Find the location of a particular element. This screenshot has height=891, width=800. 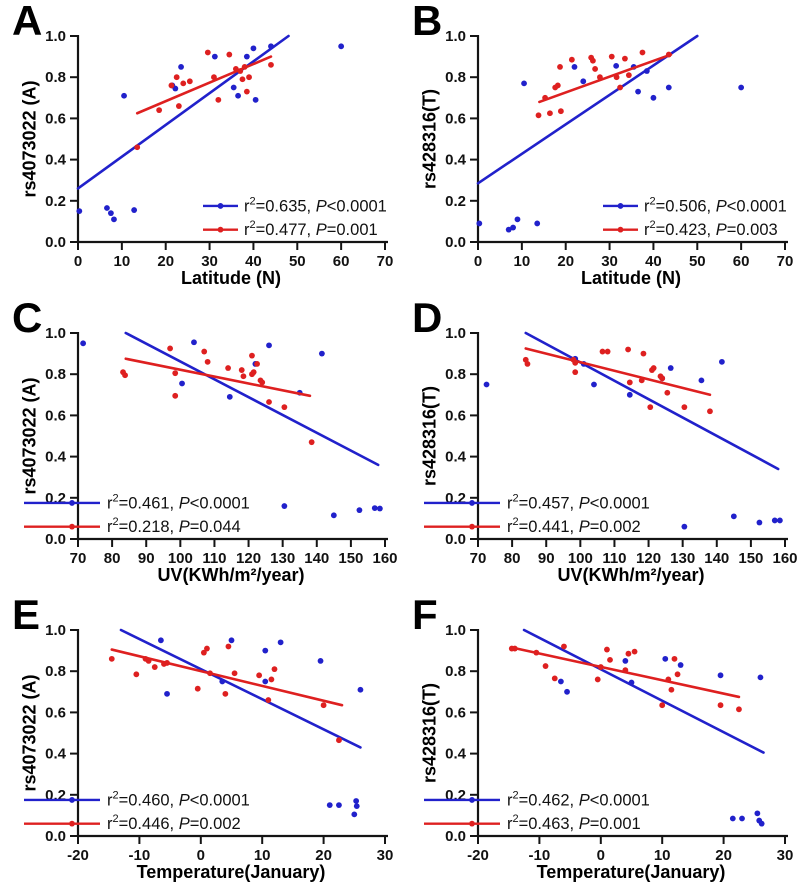

y-tick-label: 0.8 is located at coordinates (455, 671).